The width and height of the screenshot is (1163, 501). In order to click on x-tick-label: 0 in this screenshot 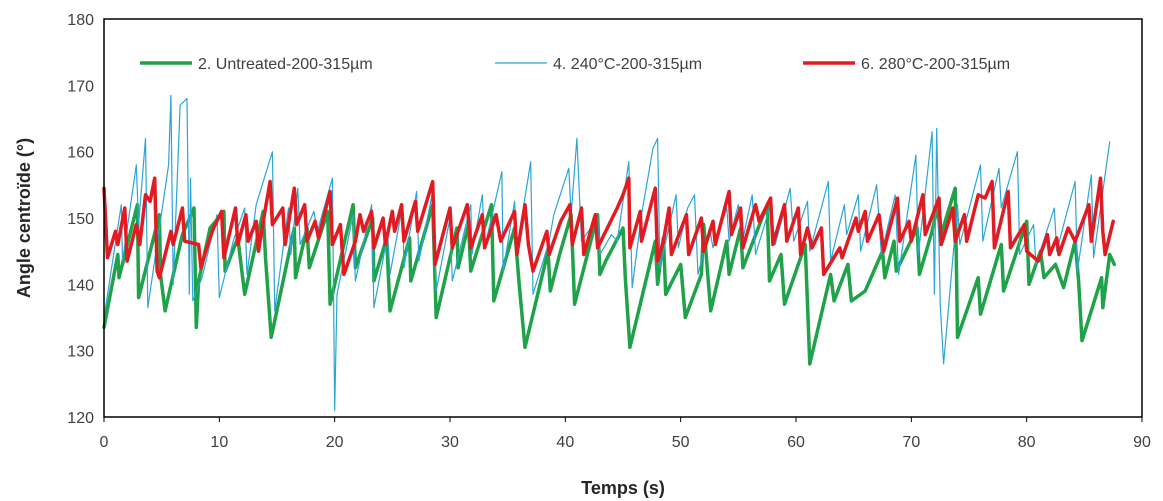, I will do `click(104, 442)`.